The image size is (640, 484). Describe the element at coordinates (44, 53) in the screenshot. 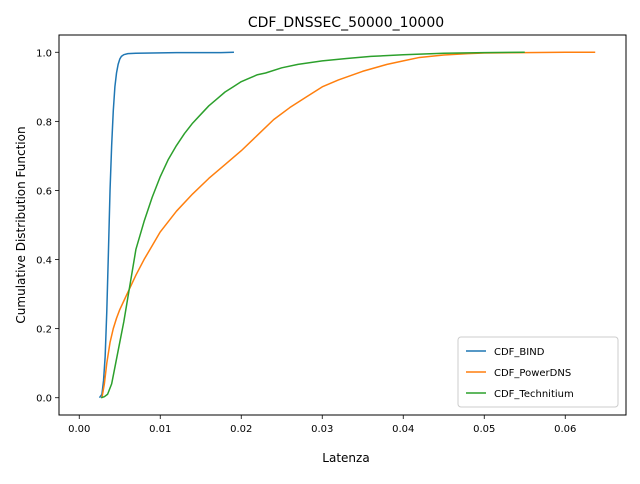

I see `y-tick-label-5: 1.0` at that location.